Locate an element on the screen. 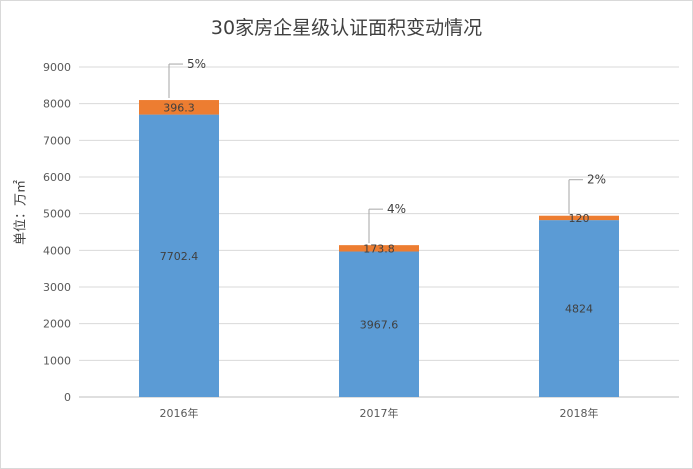 The width and height of the screenshot is (693, 469). percentage-annotation: 5% is located at coordinates (196, 64).